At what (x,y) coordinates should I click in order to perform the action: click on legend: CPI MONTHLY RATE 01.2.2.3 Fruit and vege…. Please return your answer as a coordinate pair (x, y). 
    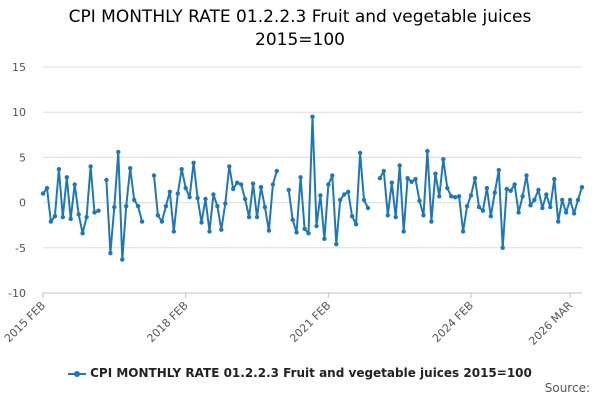
    Looking at the image, I should click on (300, 373).